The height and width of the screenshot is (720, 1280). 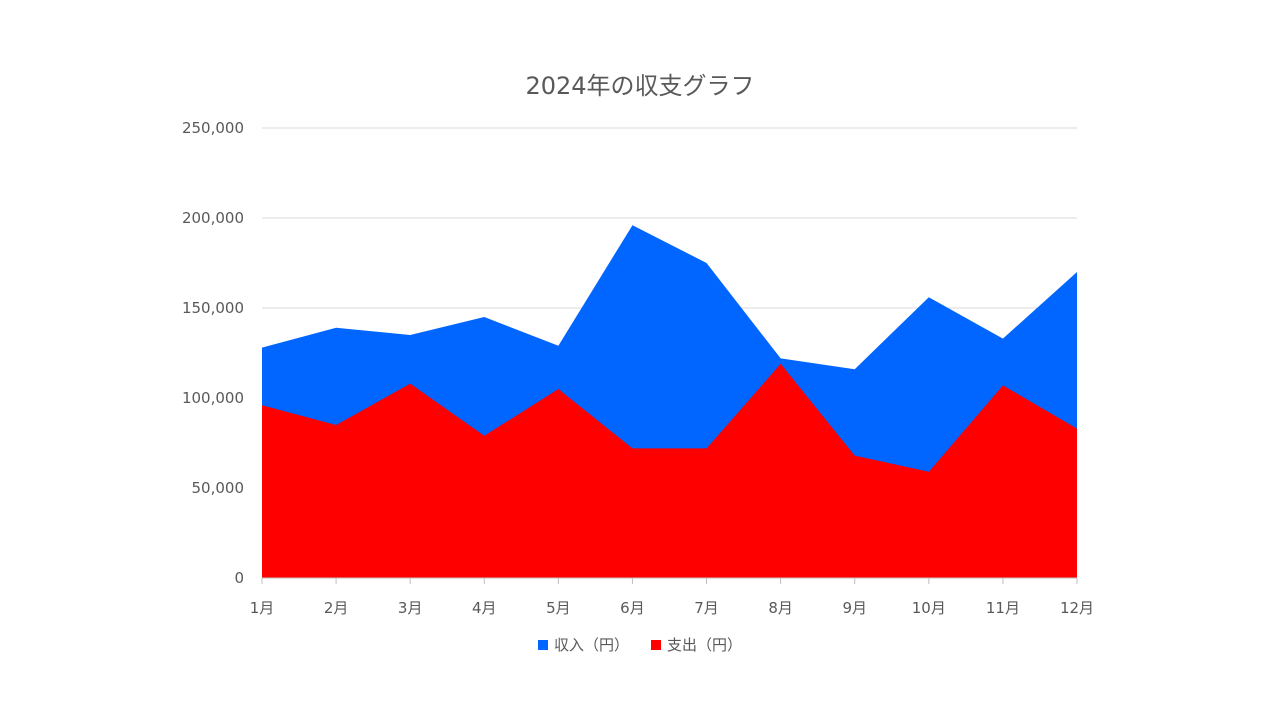 I want to click on x-axis-tick-labels: 1月 2月 3月 4月 5月 6月 7月 8月 9月 10月 11月 12月, so click(x=672, y=608).